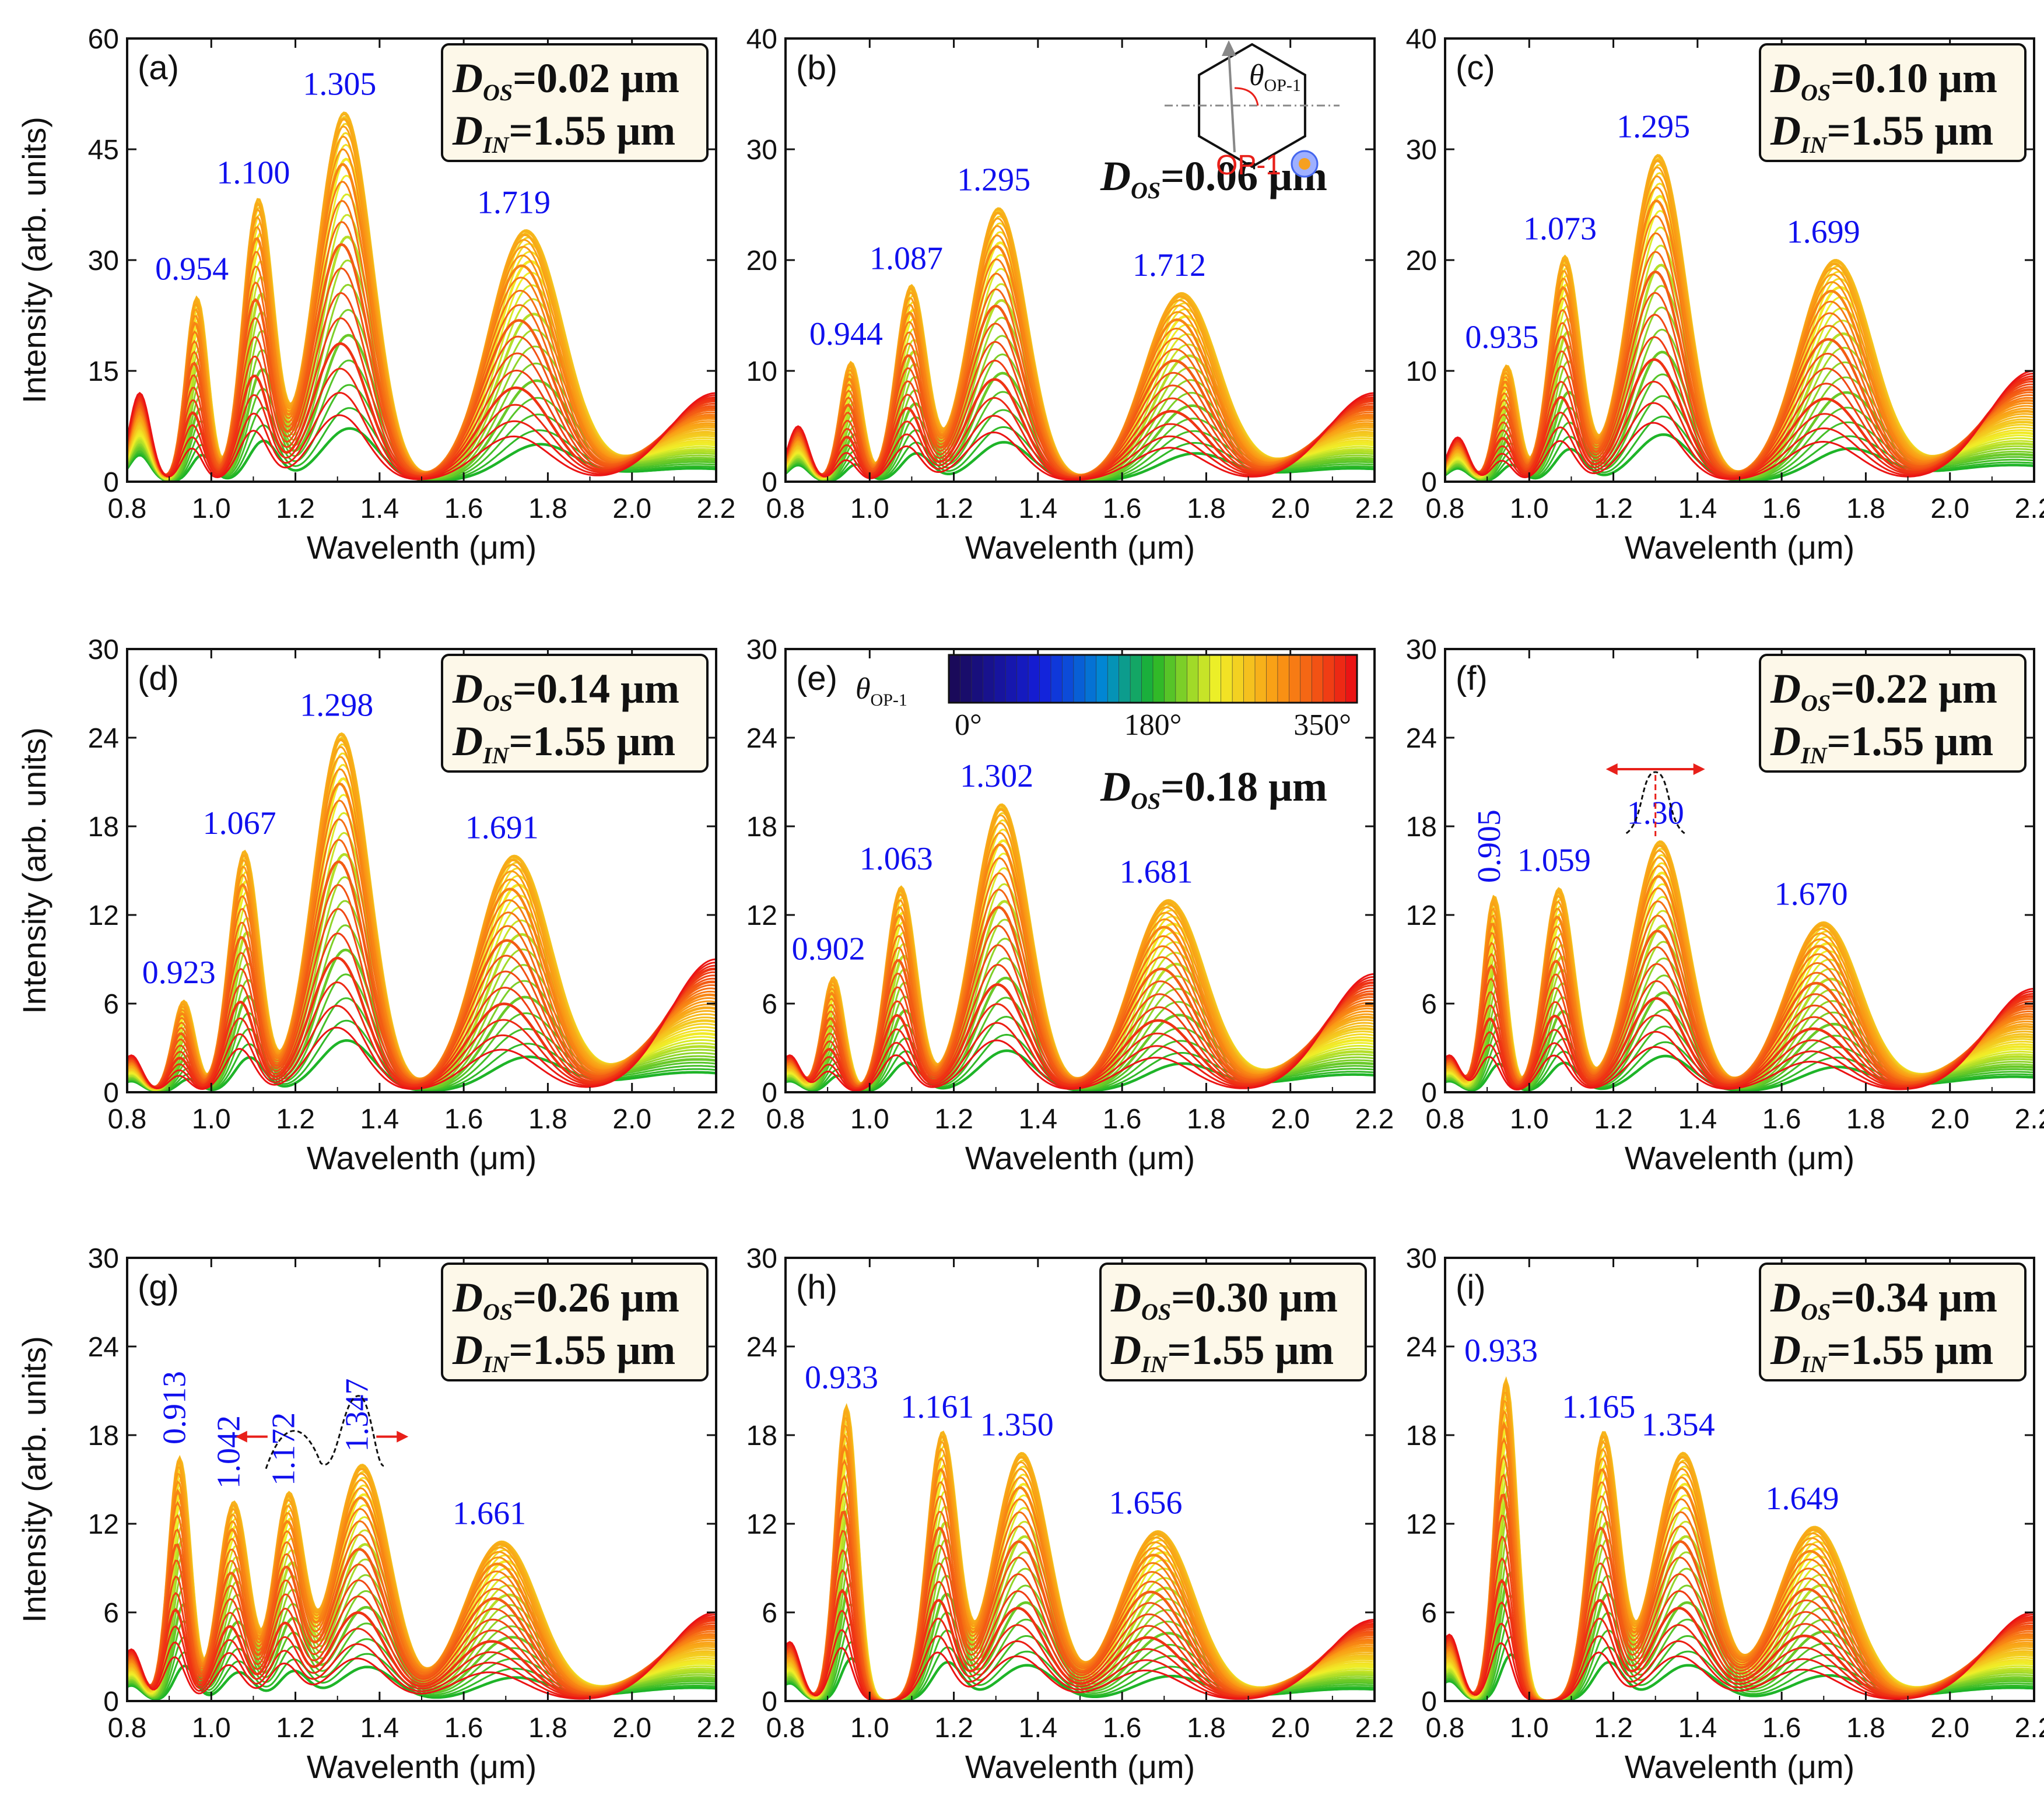 Image resolution: width=2044 pixels, height=1820 pixels. I want to click on peak-label: 0.954, so click(192, 269).